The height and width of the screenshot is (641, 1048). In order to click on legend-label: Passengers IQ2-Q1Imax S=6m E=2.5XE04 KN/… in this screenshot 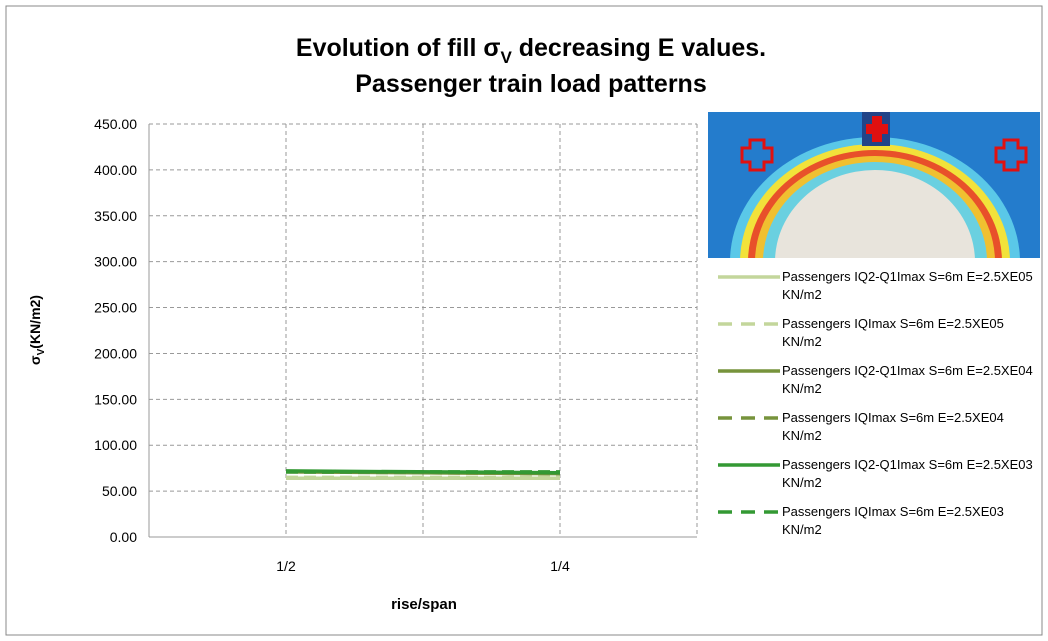, I will do `click(907, 379)`.